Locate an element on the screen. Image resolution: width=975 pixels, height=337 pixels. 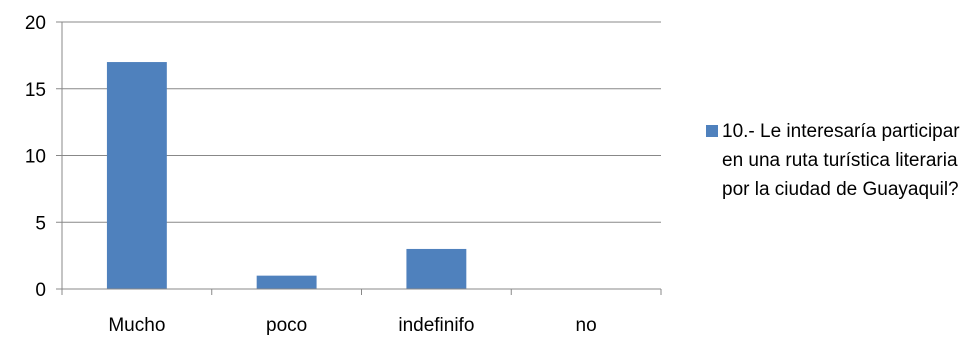
x-tick-label: Mucho is located at coordinates (136, 325).